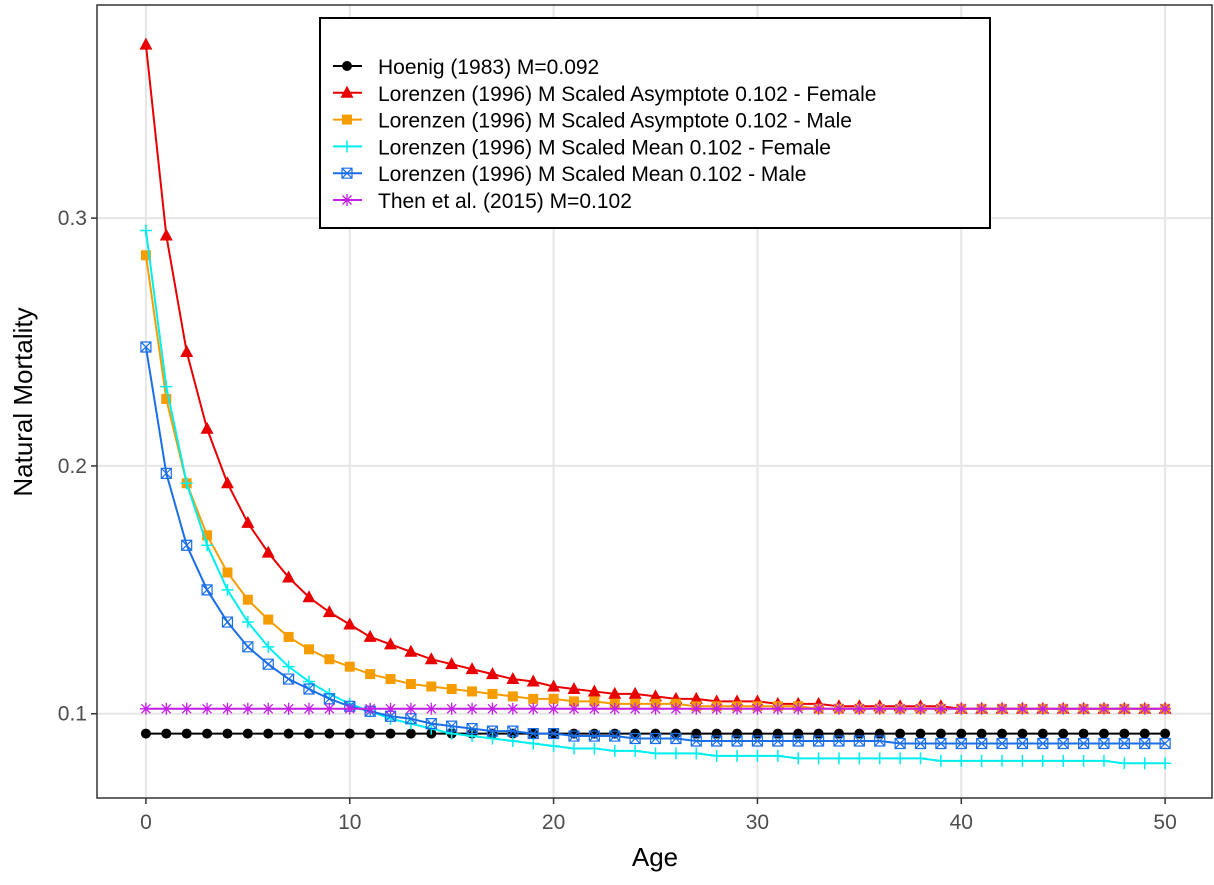 Image resolution: width=1214 pixels, height=885 pixels. I want to click on legend-box, so click(655, 123).